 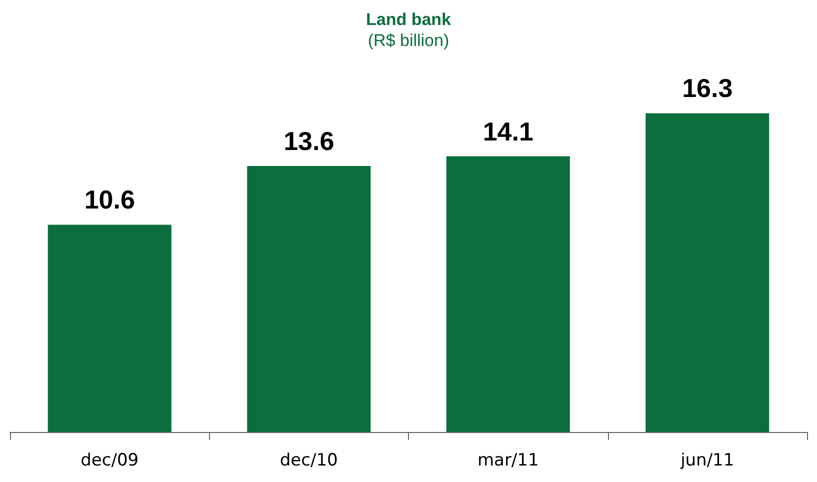 What do you see at coordinates (109, 199) in the screenshot?
I see `data-label: 10.6` at bounding box center [109, 199].